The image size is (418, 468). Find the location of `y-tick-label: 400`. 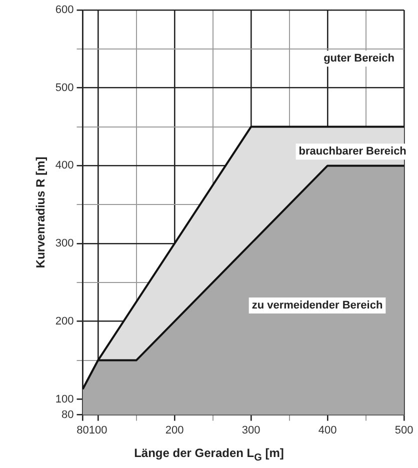

y-tick-label: 400 is located at coordinates (64, 166).